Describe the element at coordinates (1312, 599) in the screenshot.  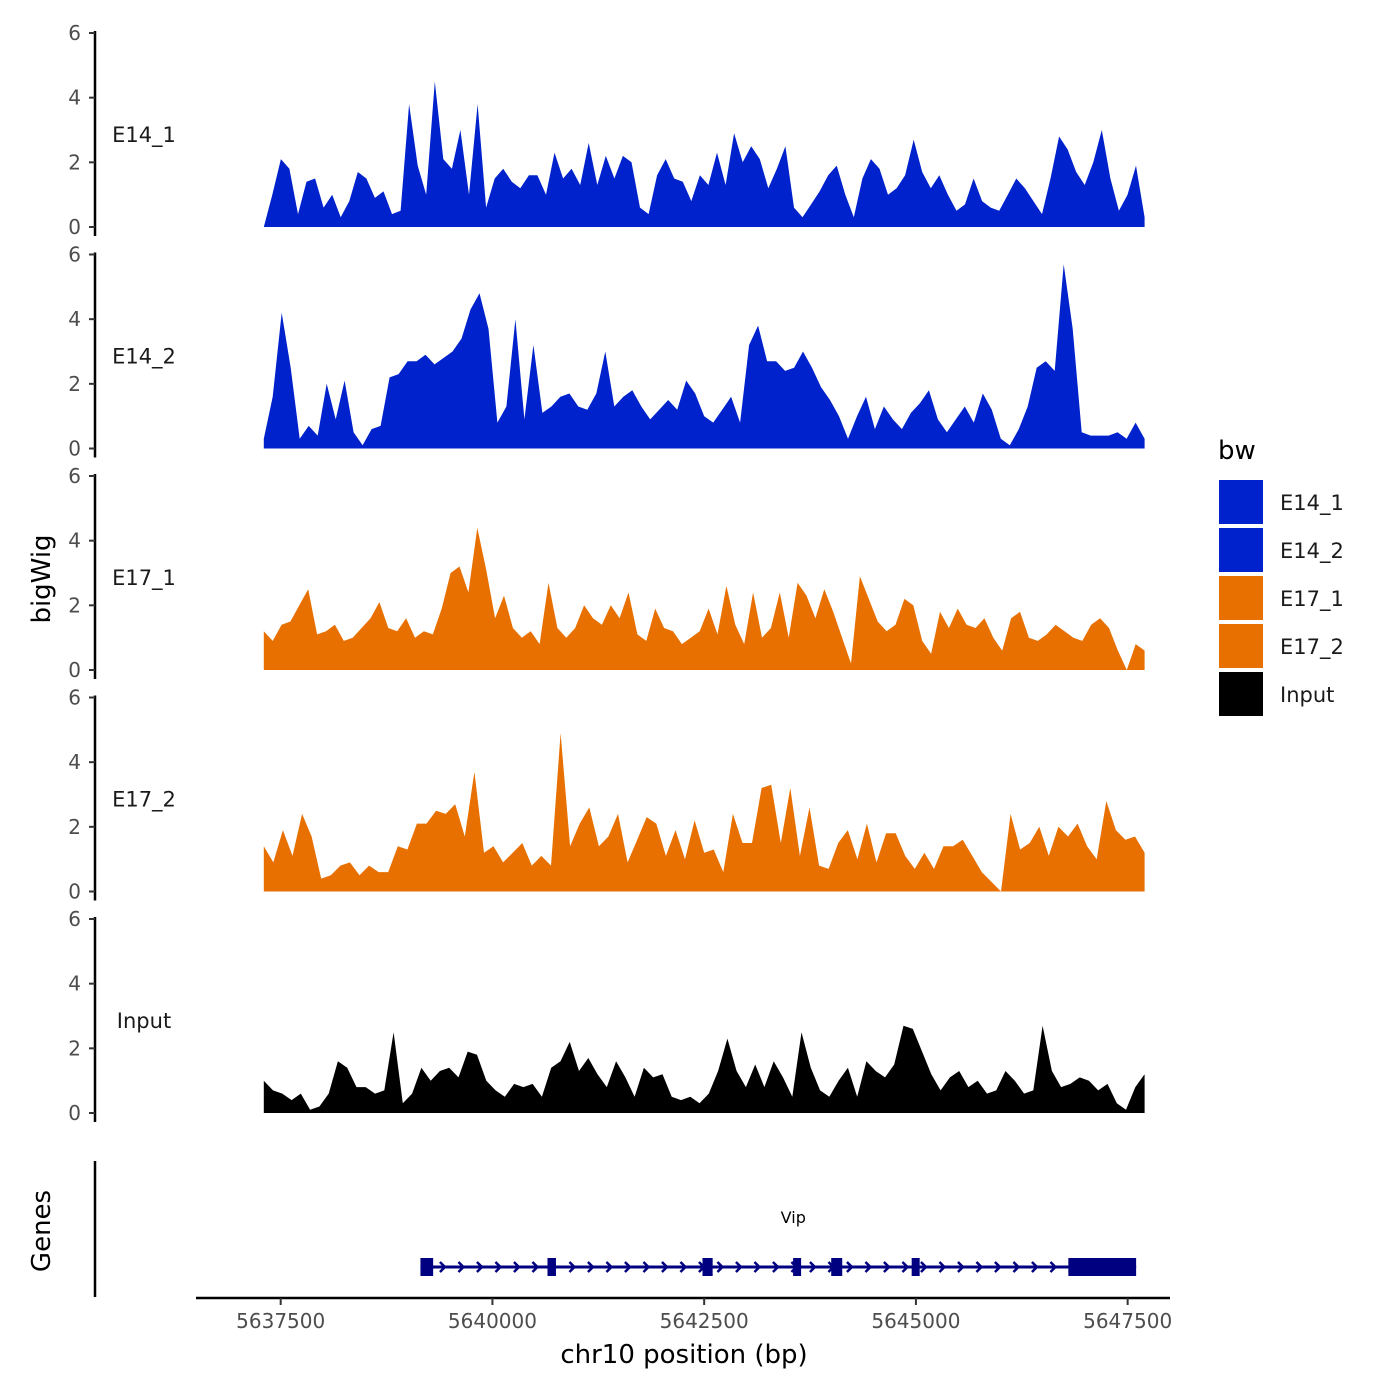
I see `legend-label: E17_1` at that location.